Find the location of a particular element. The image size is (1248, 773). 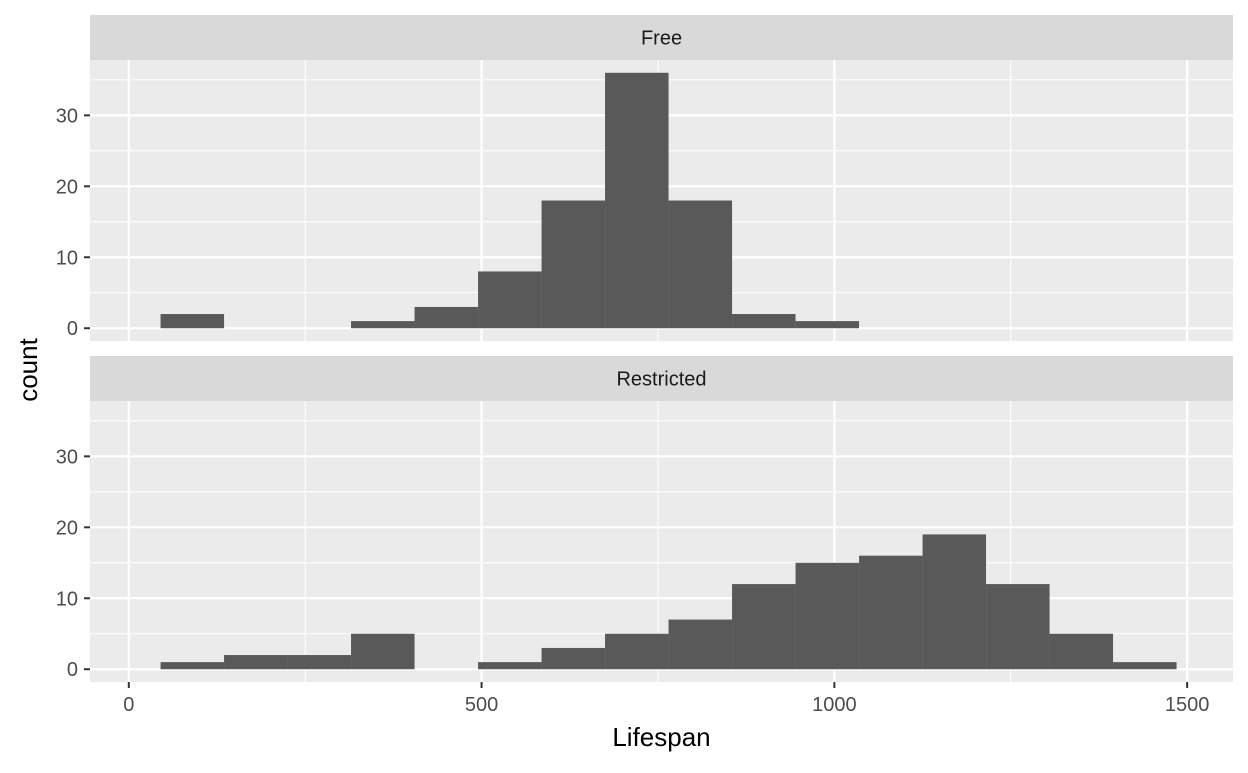

facet-strip-label: Restricted is located at coordinates (661, 380).